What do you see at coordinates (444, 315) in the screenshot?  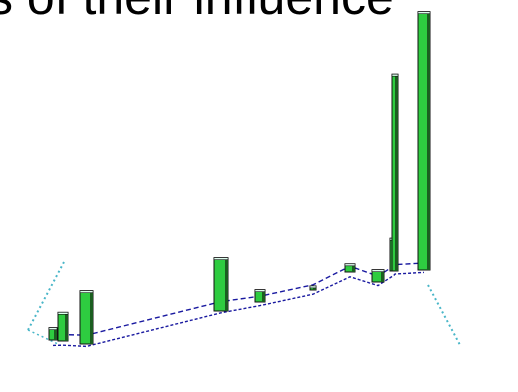 I see `axis-x` at bounding box center [444, 315].